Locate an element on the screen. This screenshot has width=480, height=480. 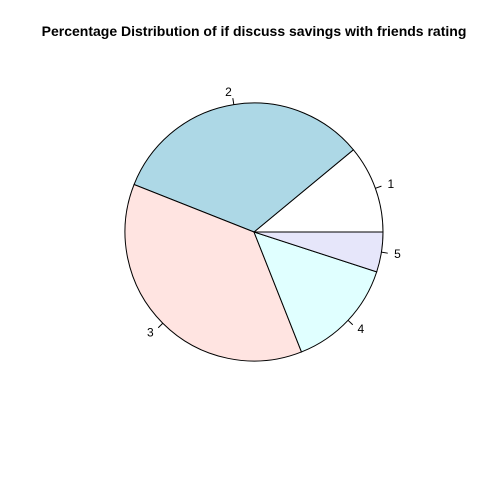
pie-label-2: 2 is located at coordinates (228, 92).